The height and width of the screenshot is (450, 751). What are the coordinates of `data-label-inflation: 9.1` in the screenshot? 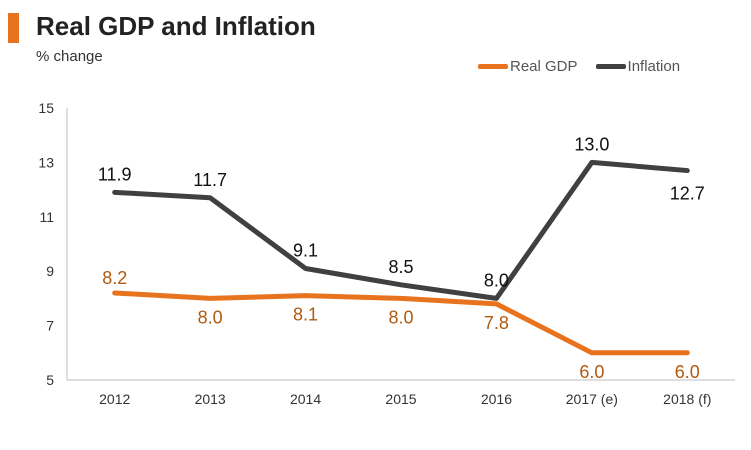 It's located at (305, 250).